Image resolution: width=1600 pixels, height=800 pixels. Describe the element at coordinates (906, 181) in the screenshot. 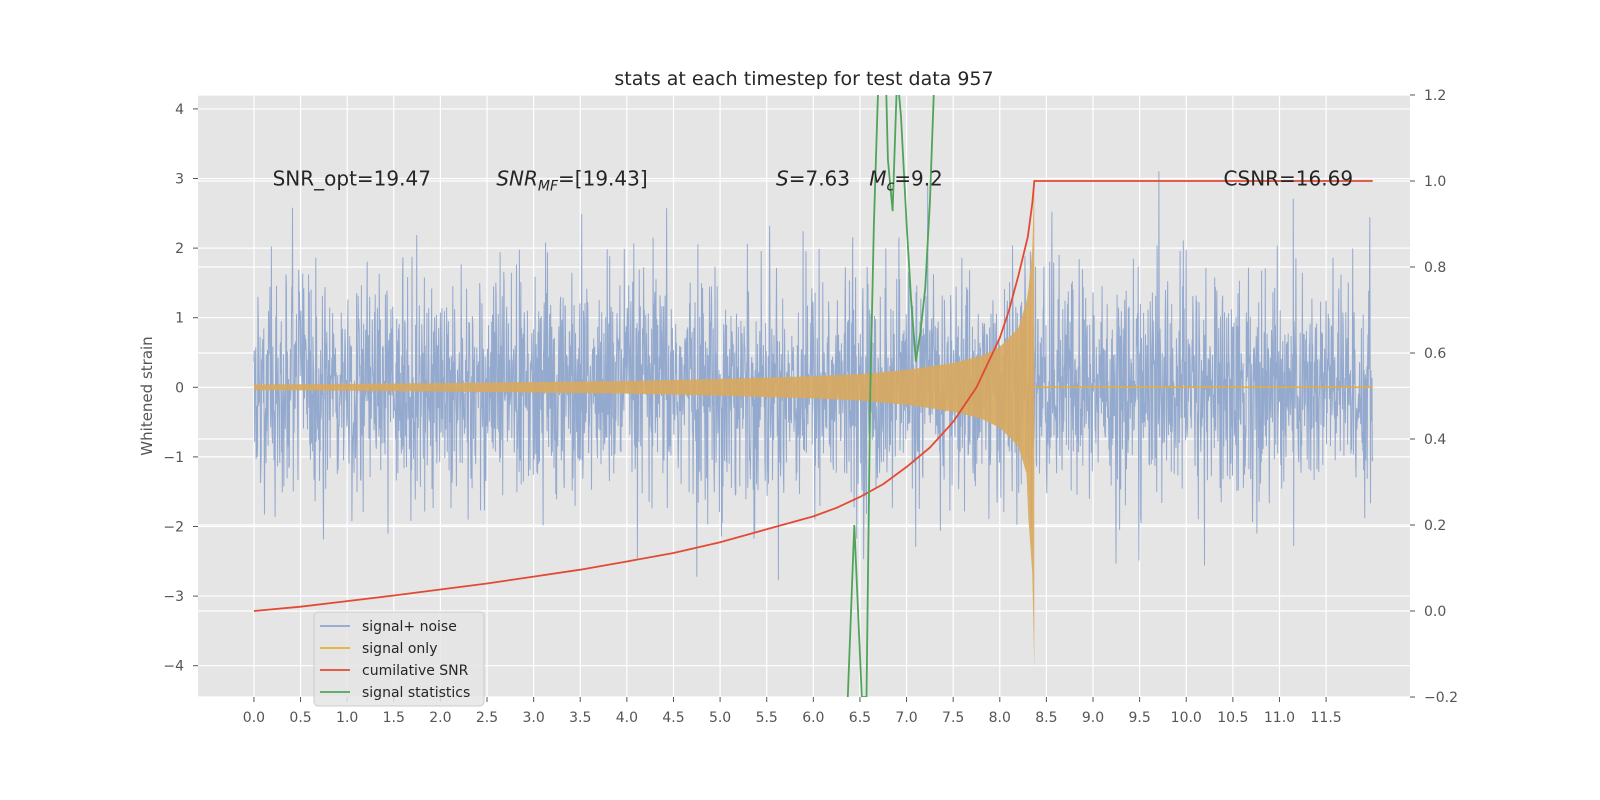

I see `annotation-text: Mc=9.2` at that location.